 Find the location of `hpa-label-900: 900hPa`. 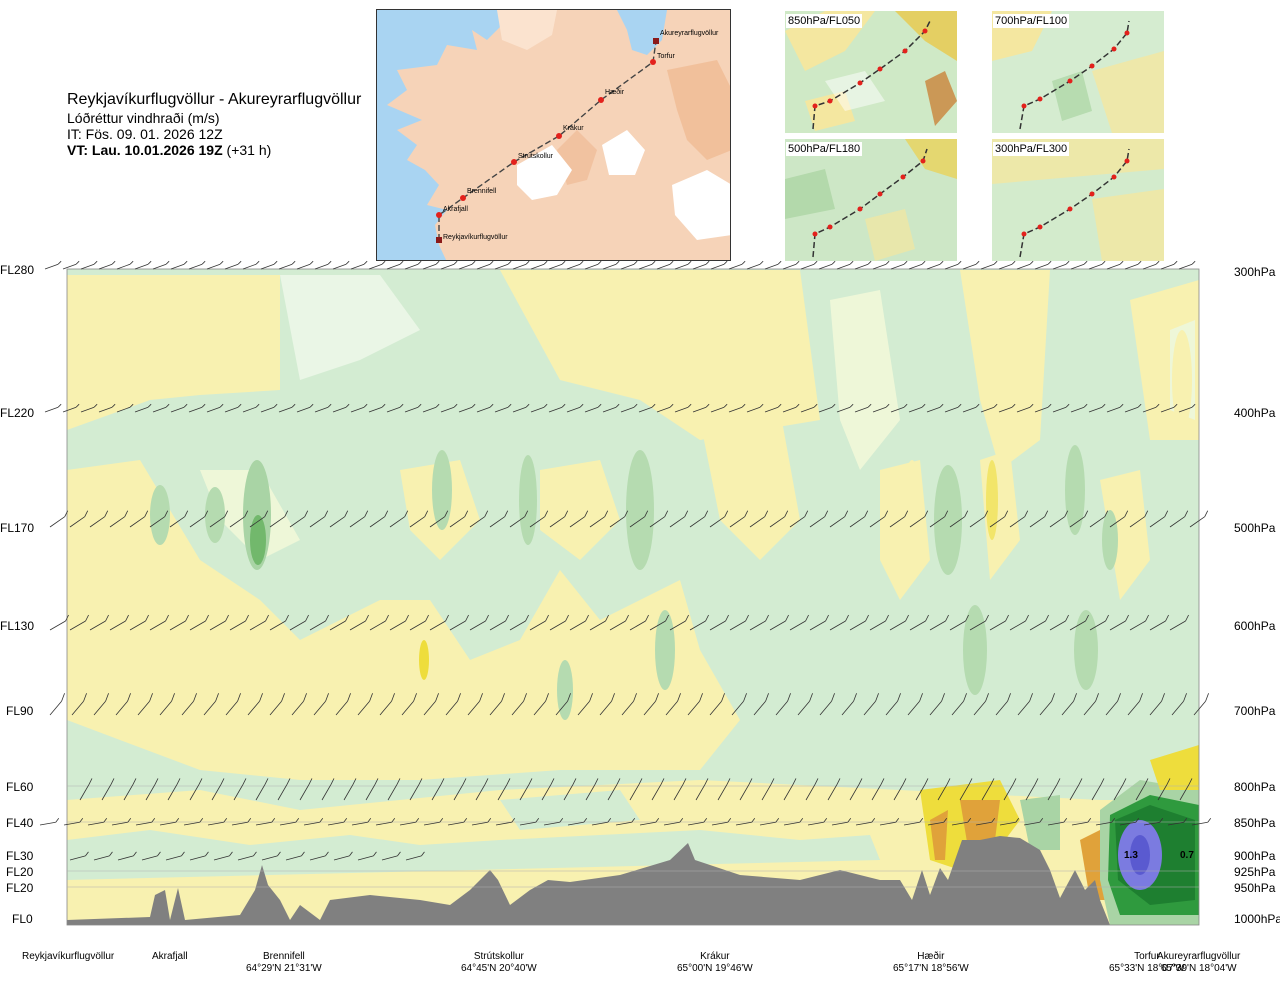

hpa-label-900: 900hPa is located at coordinates (1255, 856).